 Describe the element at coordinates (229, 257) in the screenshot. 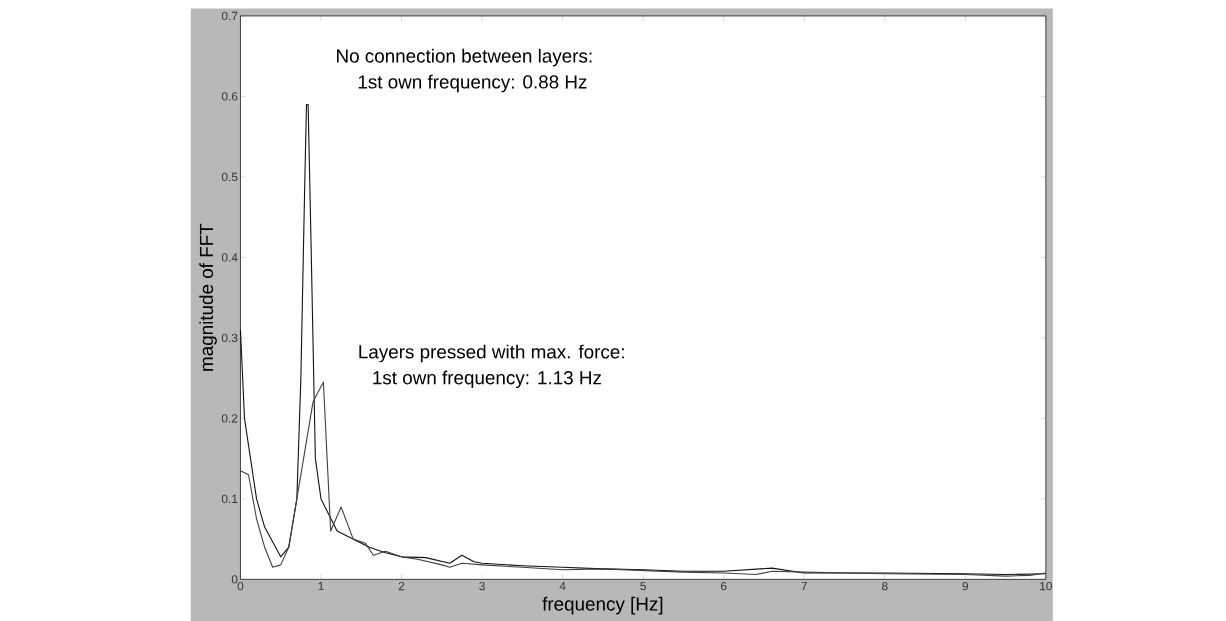

I see `y-tick-label: 0.4` at that location.